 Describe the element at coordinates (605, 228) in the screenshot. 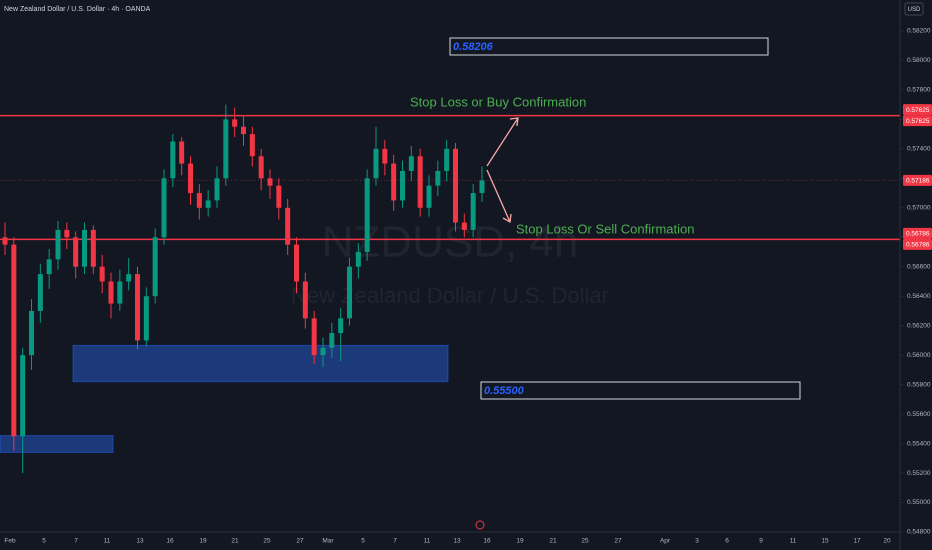

I see `annotation: Stop Loss Or Sell Confirmation` at that location.